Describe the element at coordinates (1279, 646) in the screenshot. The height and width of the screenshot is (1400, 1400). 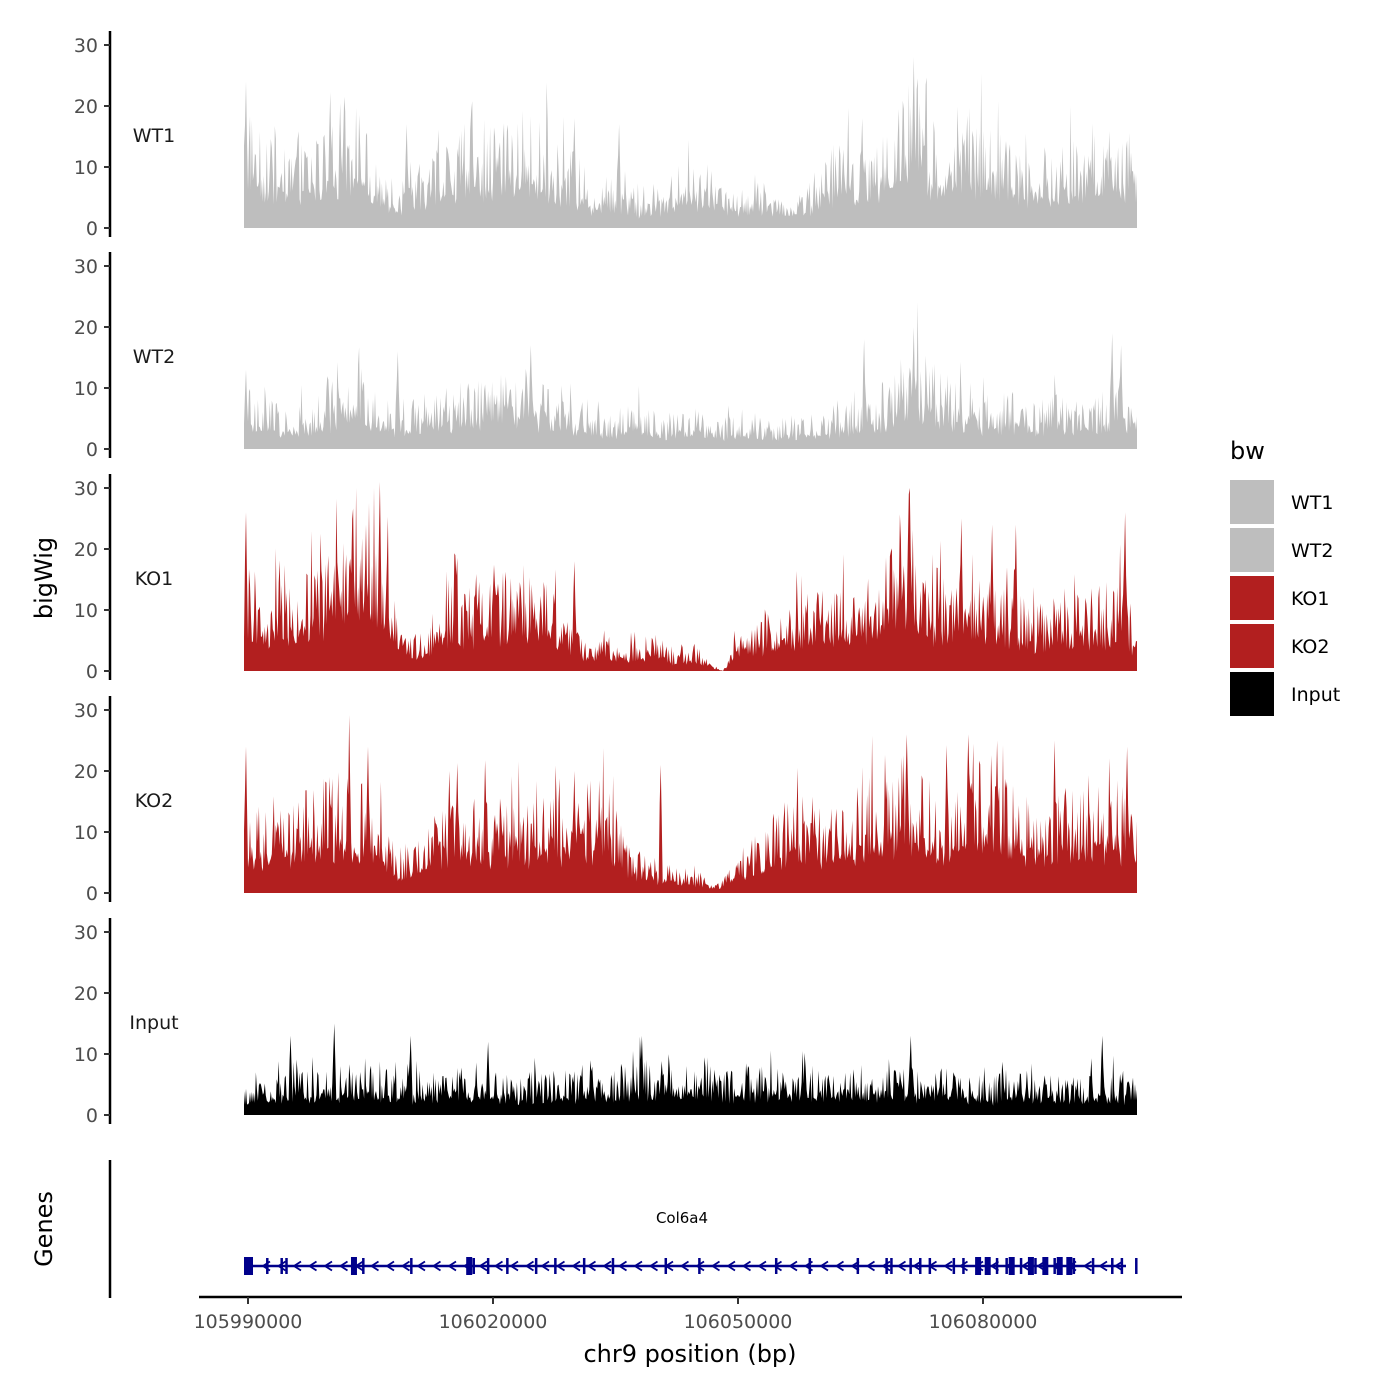
I see `legend-item-ko2: KO2` at that location.